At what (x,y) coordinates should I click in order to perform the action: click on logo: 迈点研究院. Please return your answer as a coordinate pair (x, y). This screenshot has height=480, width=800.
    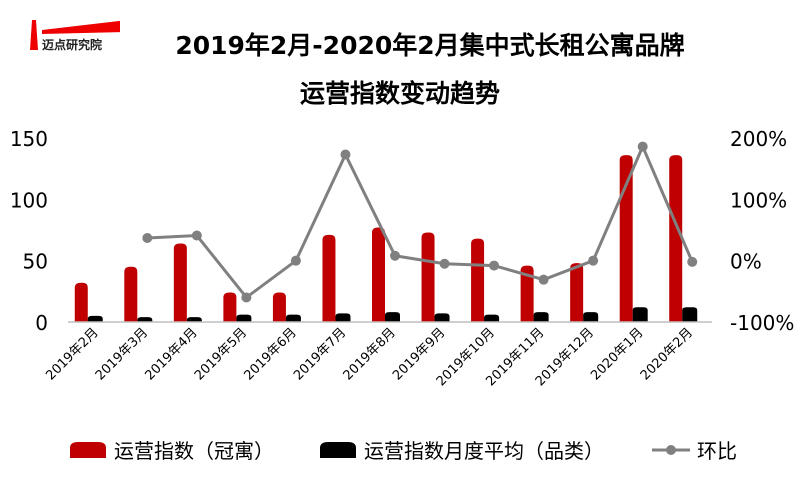
    Looking at the image, I should click on (74, 36).